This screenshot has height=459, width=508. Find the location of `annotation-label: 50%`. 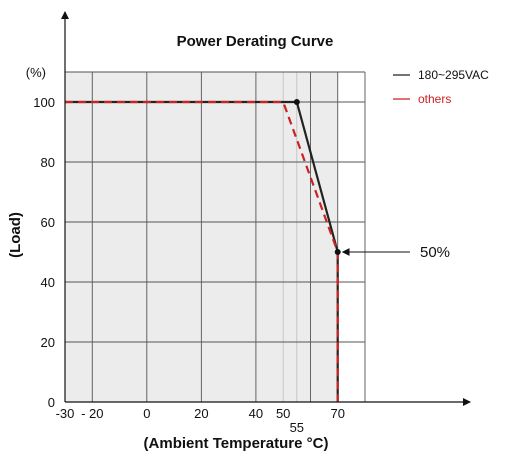

annotation-label: 50% is located at coordinates (435, 252).